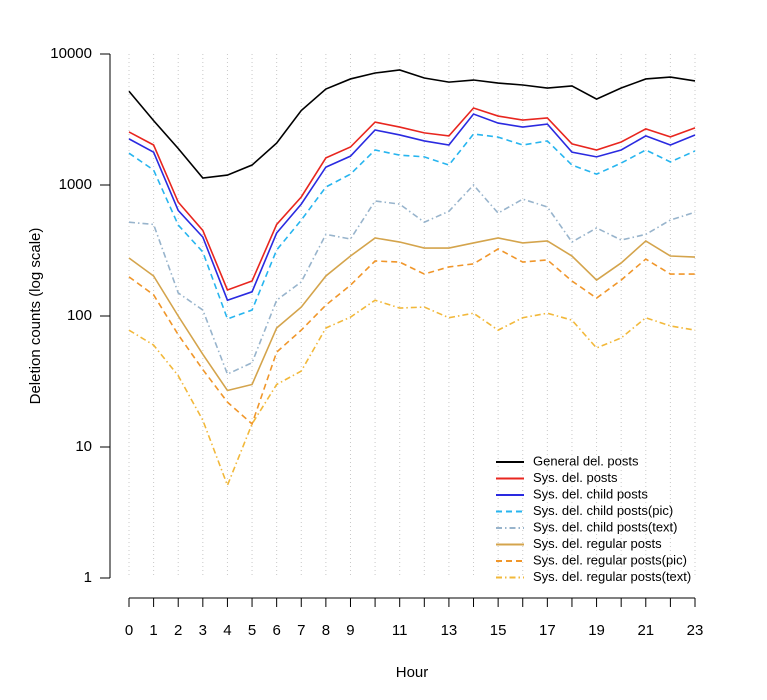 Image resolution: width=767 pixels, height=700 pixels. What do you see at coordinates (412, 672) in the screenshot?
I see `x-axis-title: Hour` at bounding box center [412, 672].